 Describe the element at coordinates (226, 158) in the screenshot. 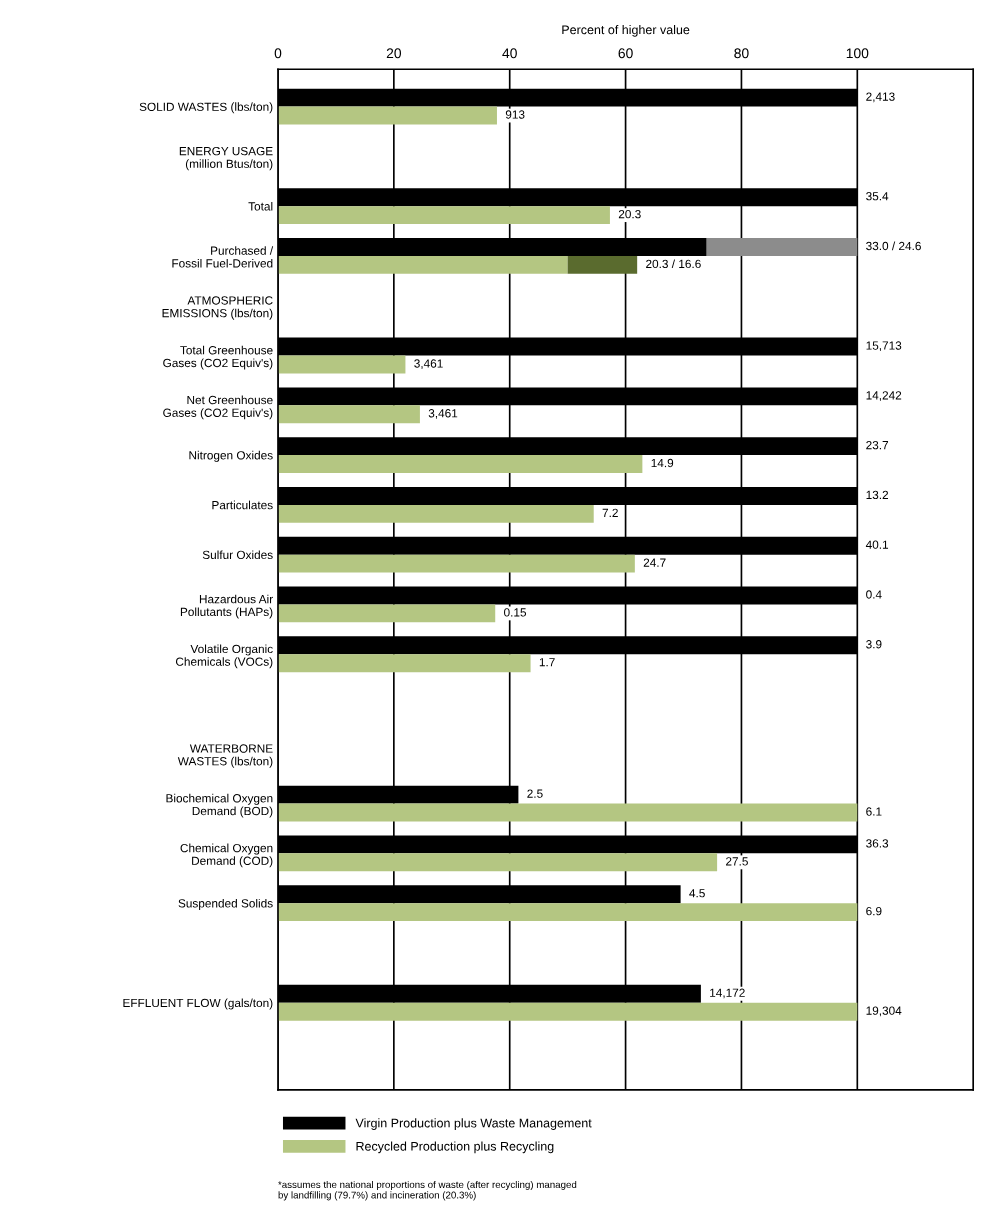

I see `y-tick-label: ENERGY USAGE (million Btus/ton)` at that location.